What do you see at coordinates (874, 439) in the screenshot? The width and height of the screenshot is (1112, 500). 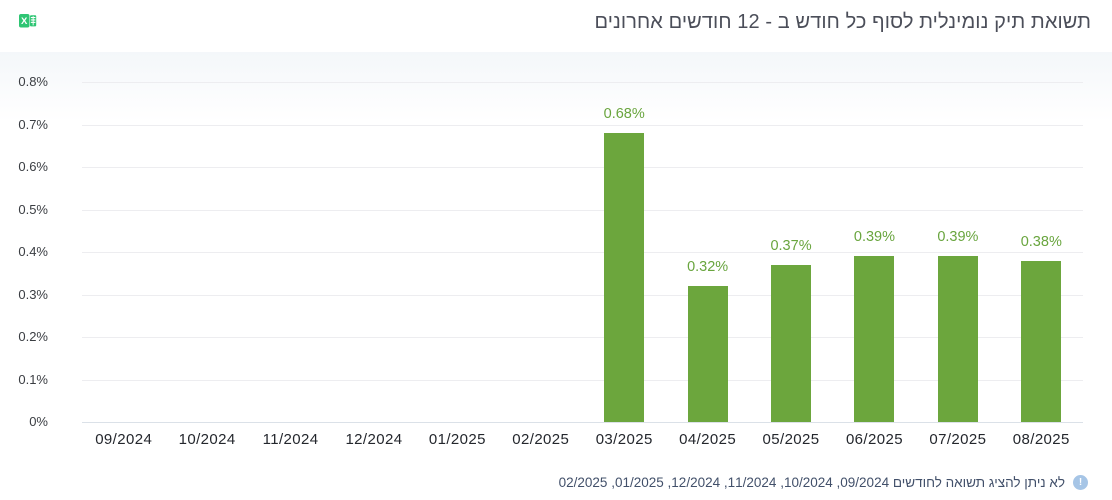 I see `x-axis-tick-label: 06/2025` at bounding box center [874, 439].